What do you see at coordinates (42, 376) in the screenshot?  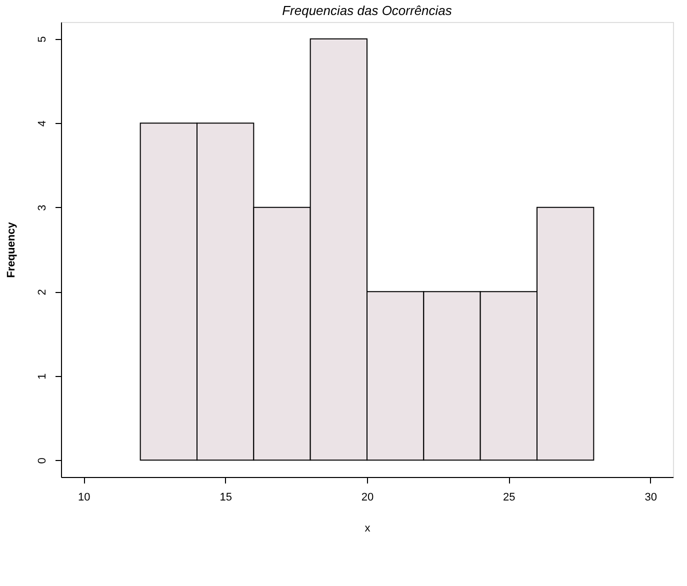 I see `y-tick-label: 1` at bounding box center [42, 376].